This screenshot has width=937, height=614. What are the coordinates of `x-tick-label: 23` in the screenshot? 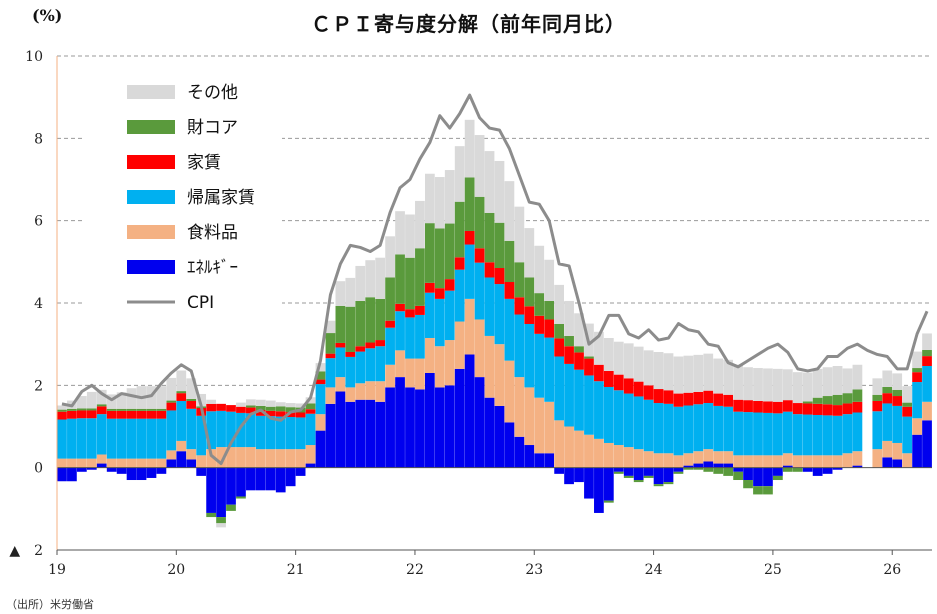 It's located at (534, 570).